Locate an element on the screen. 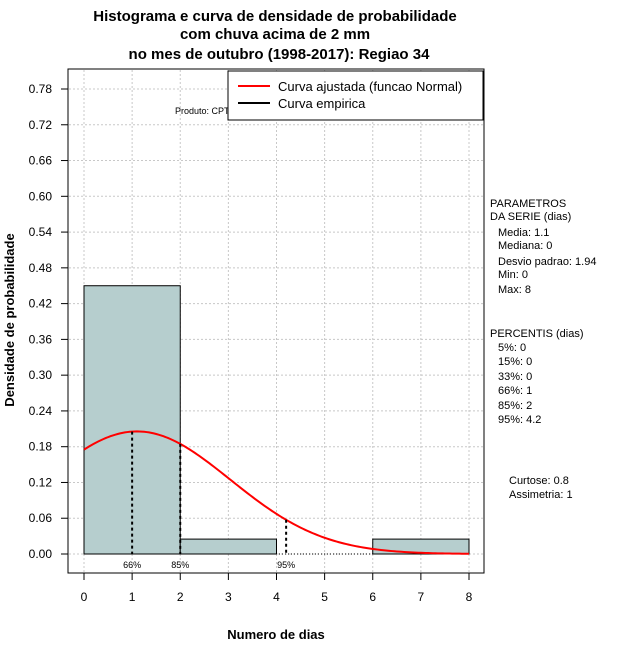 Image resolution: width=640 pixels, height=660 pixels. param-media: Media: 1.1 is located at coordinates (523, 233).